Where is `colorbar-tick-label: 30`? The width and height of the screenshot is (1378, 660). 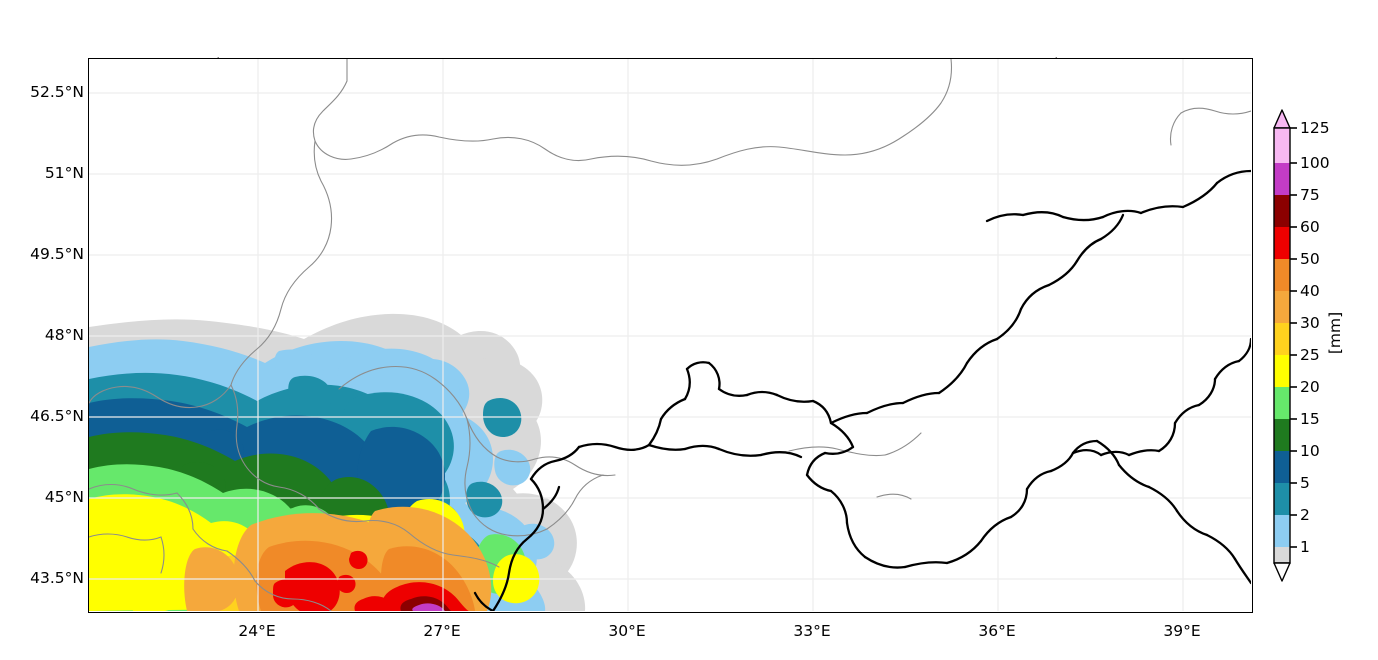 colorbar-tick-label: 30 is located at coordinates (1310, 323).